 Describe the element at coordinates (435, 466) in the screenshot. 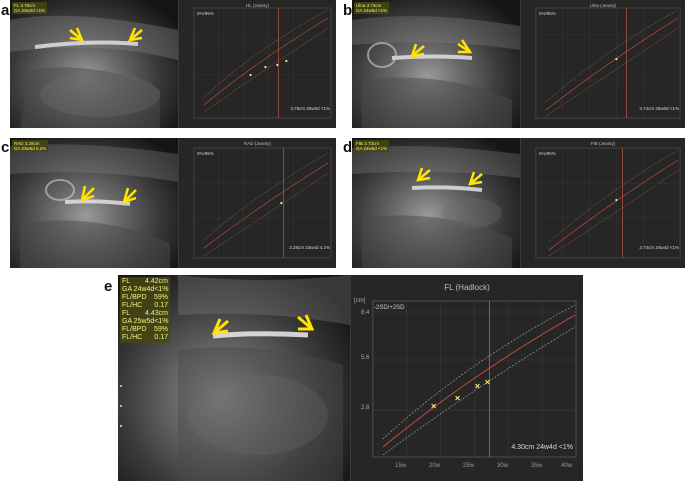

I see `x-tick-label: 20w` at that location.